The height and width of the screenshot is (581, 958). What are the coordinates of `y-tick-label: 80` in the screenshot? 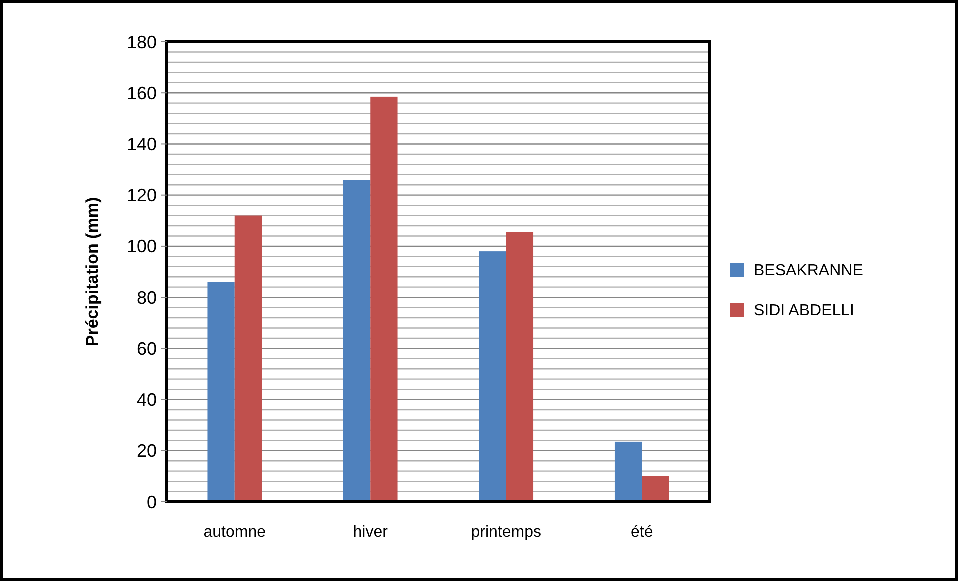 It's located at (146, 298).